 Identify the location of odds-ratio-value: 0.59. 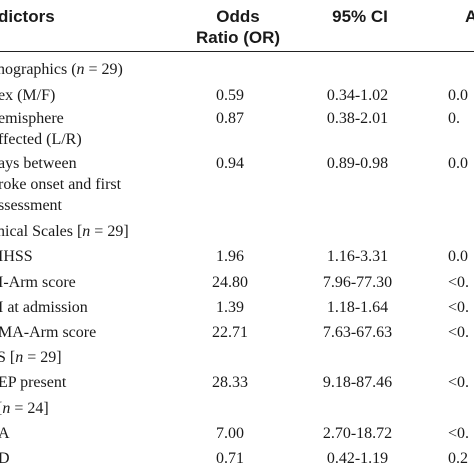
(230, 95).